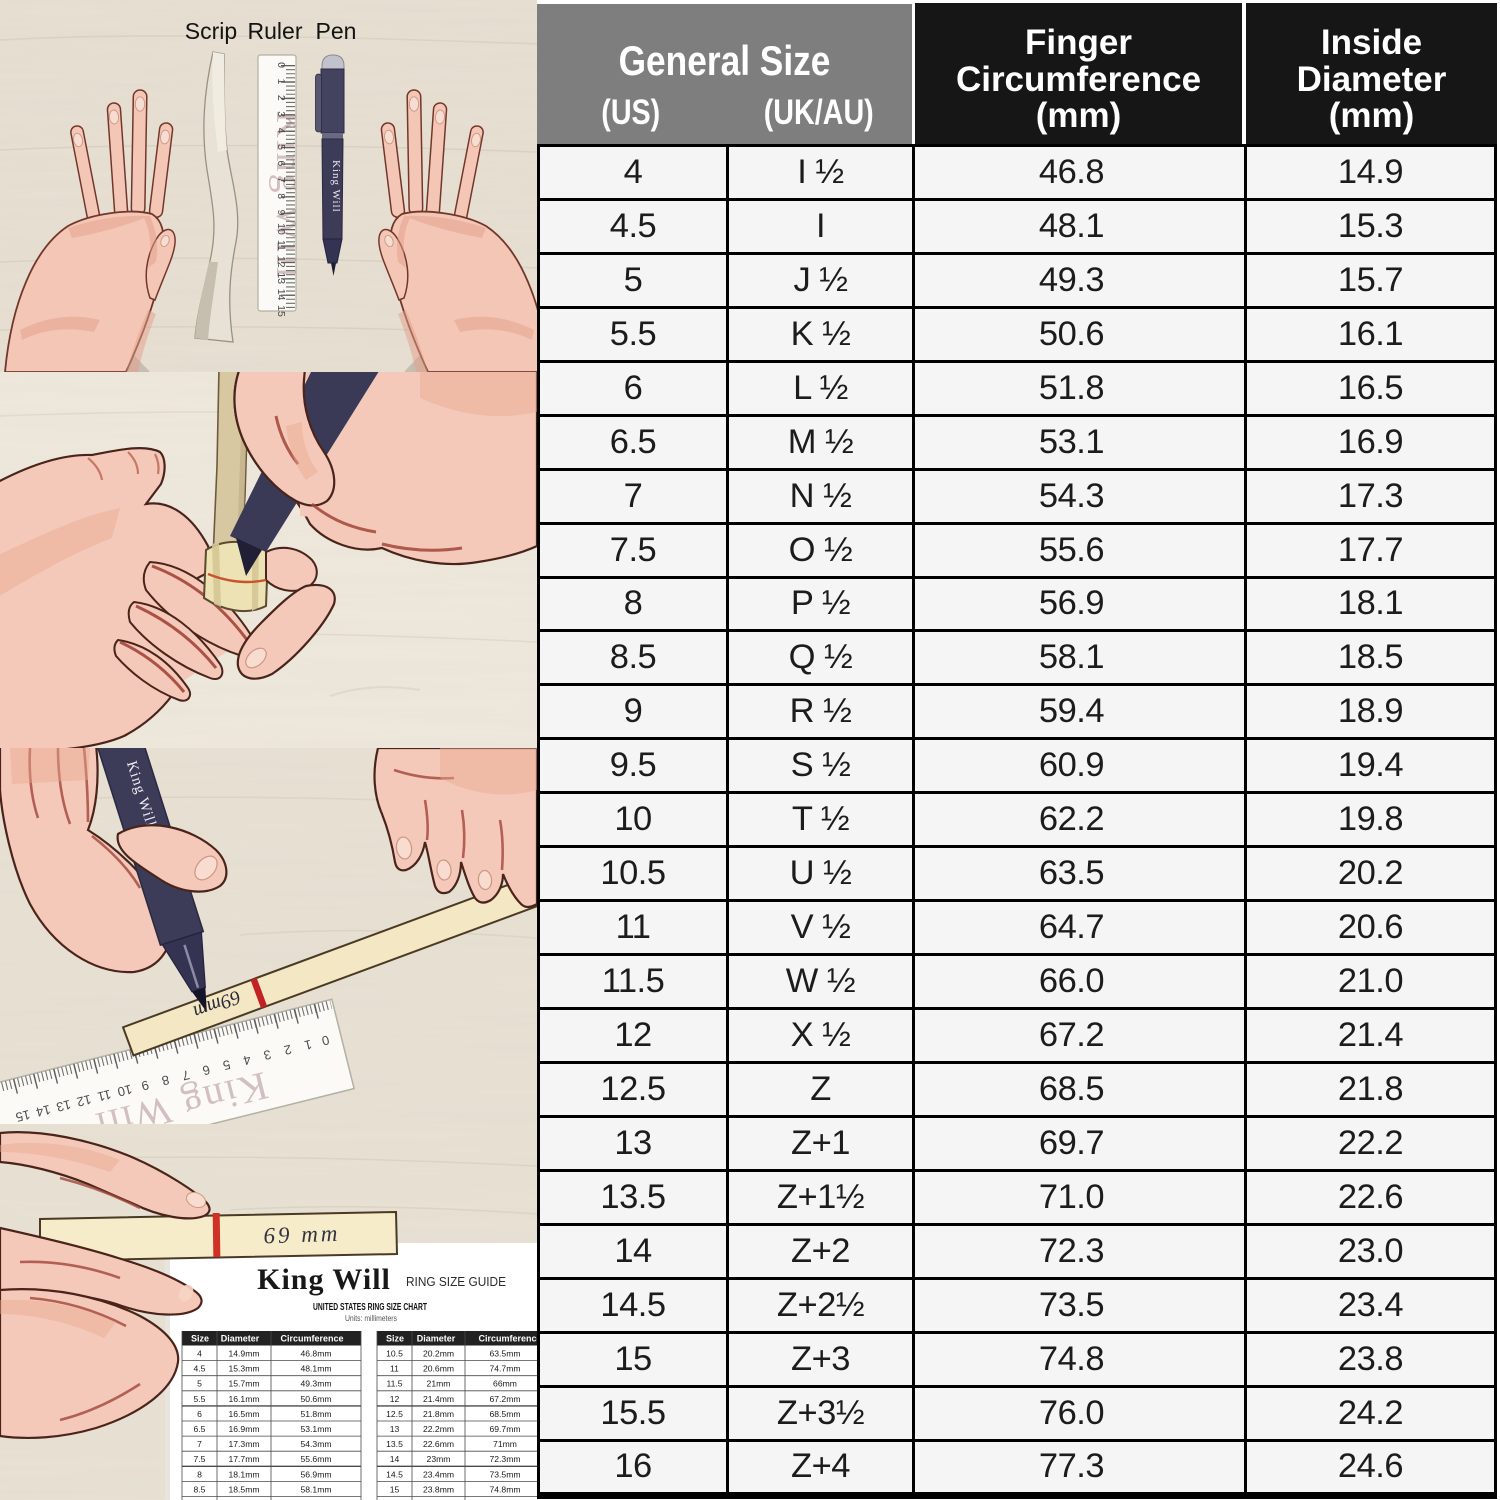 This screenshot has height=1500, width=1500. Describe the element at coordinates (315, 1489) in the screenshot. I see `svg-text: 58.1mm` at that location.